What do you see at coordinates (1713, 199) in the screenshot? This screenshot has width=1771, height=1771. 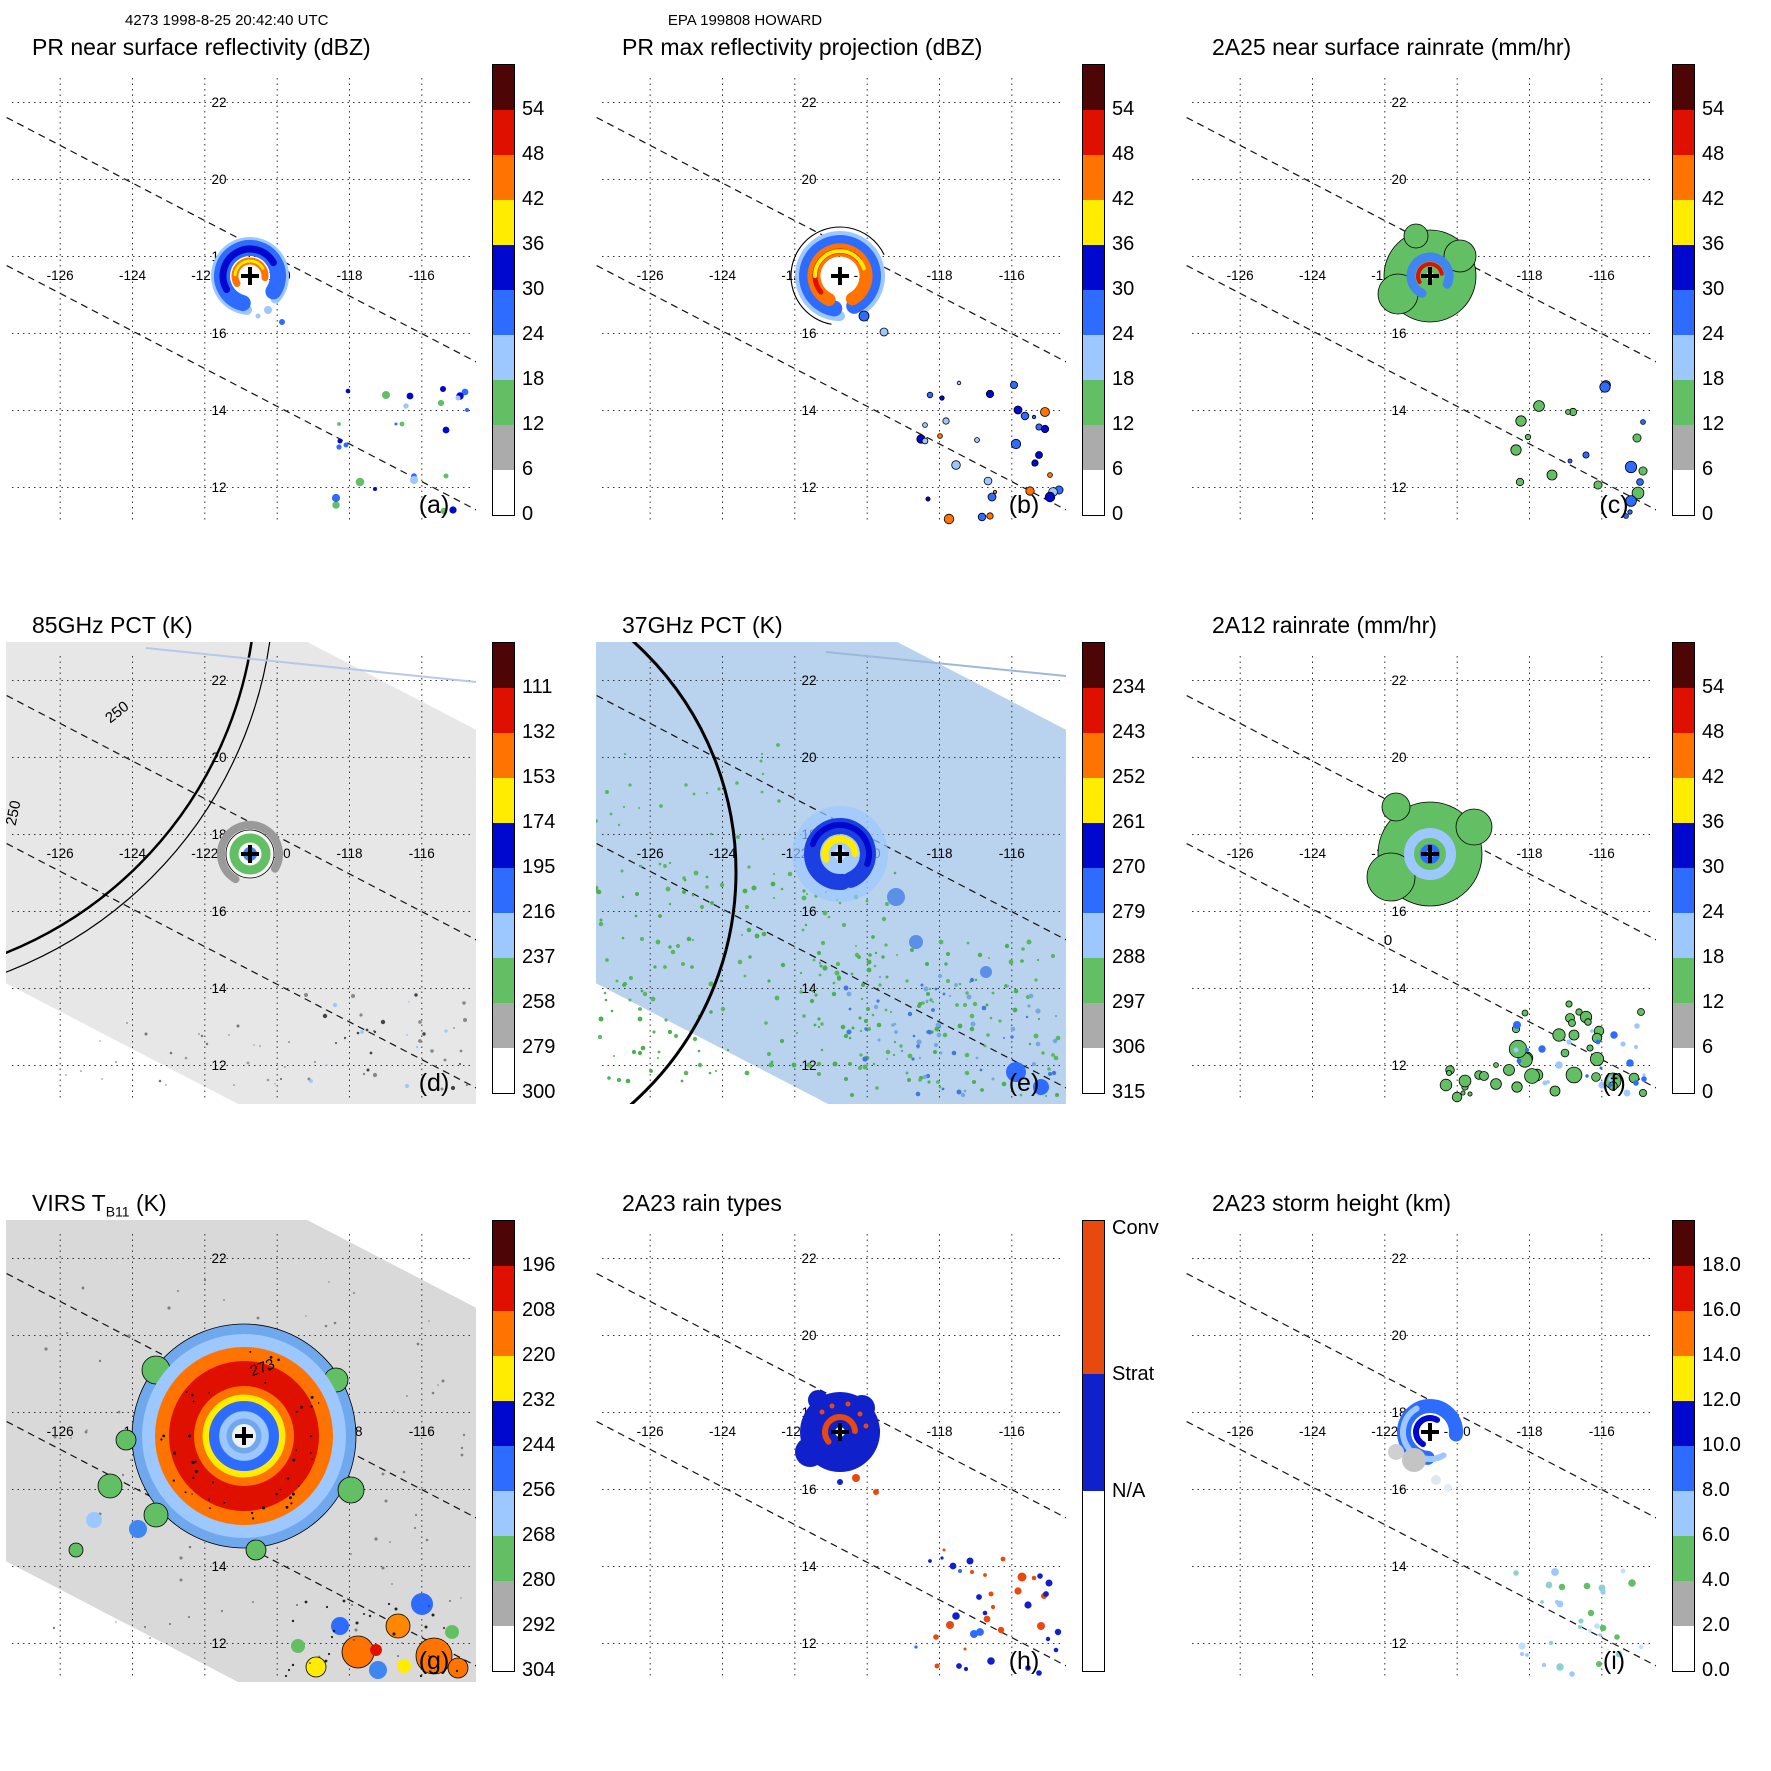 I see `colorbar-tick-label: 42` at bounding box center [1713, 199].